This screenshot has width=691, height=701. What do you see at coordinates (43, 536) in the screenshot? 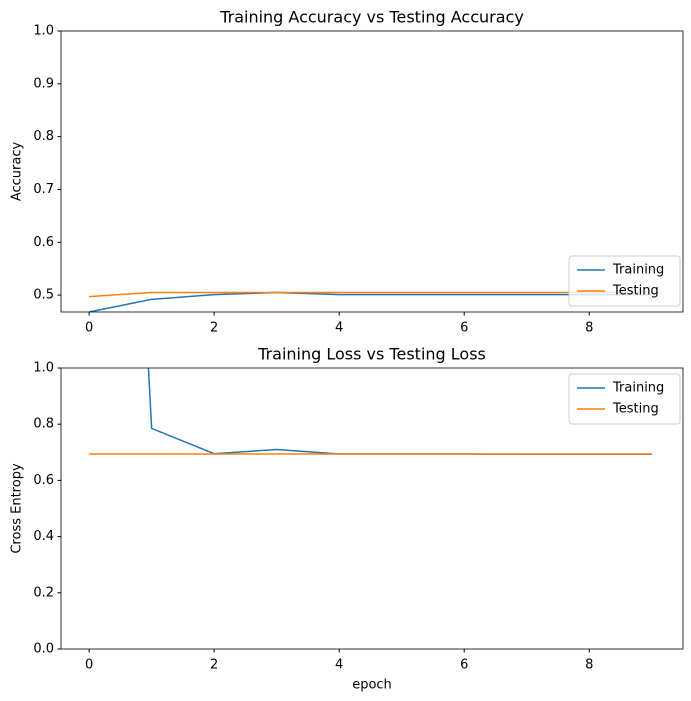
I see `y-tick-label: 0.4` at bounding box center [43, 536].